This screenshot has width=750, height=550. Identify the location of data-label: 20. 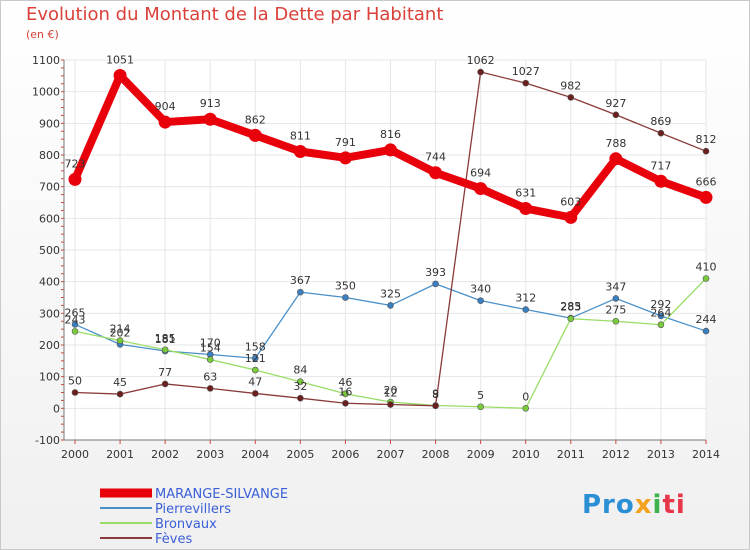
(391, 390).